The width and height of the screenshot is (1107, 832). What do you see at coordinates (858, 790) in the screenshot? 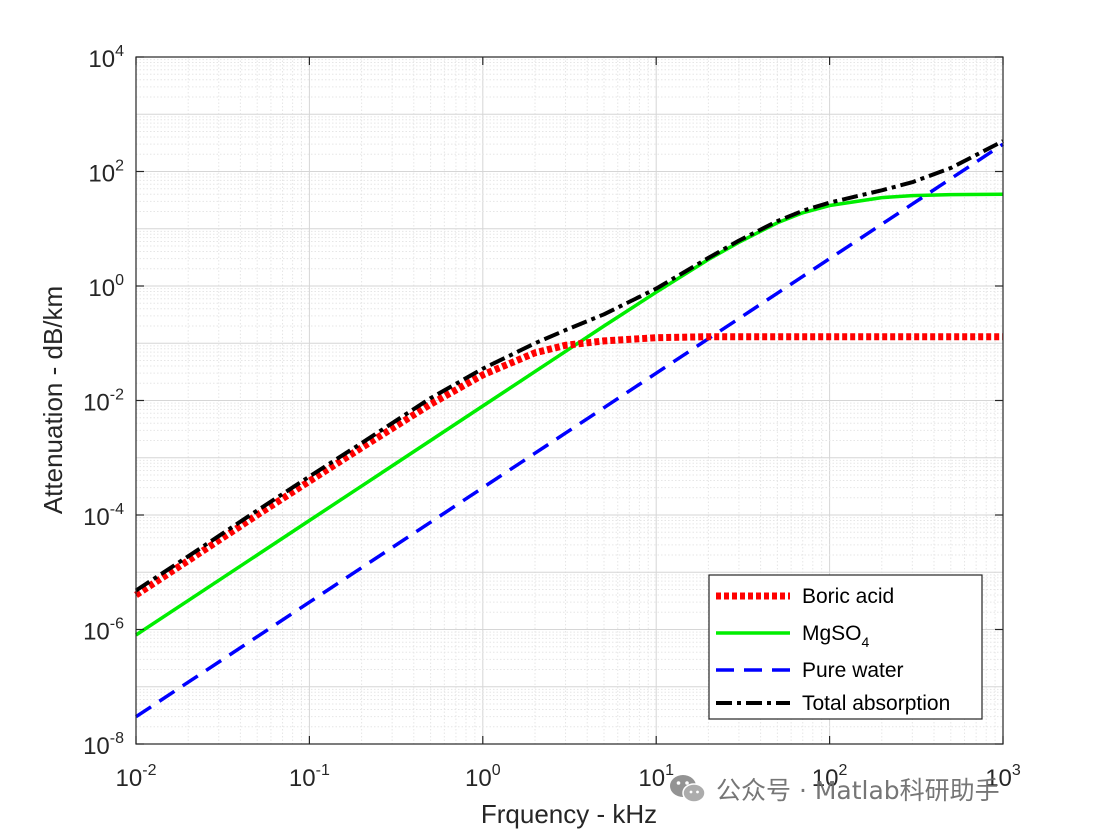
I see `watermark-text: 公众号 · Matlab科研助手` at bounding box center [858, 790].